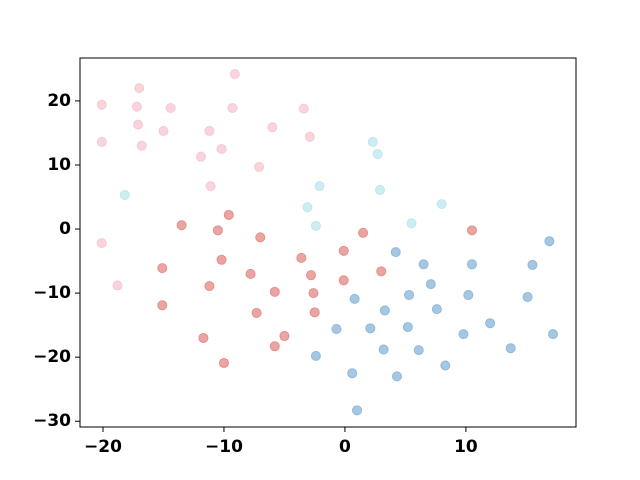 The width and height of the screenshot is (640, 480). What do you see at coordinates (52, 421) in the screenshot?
I see `y-tick-label: −30` at bounding box center [52, 421].